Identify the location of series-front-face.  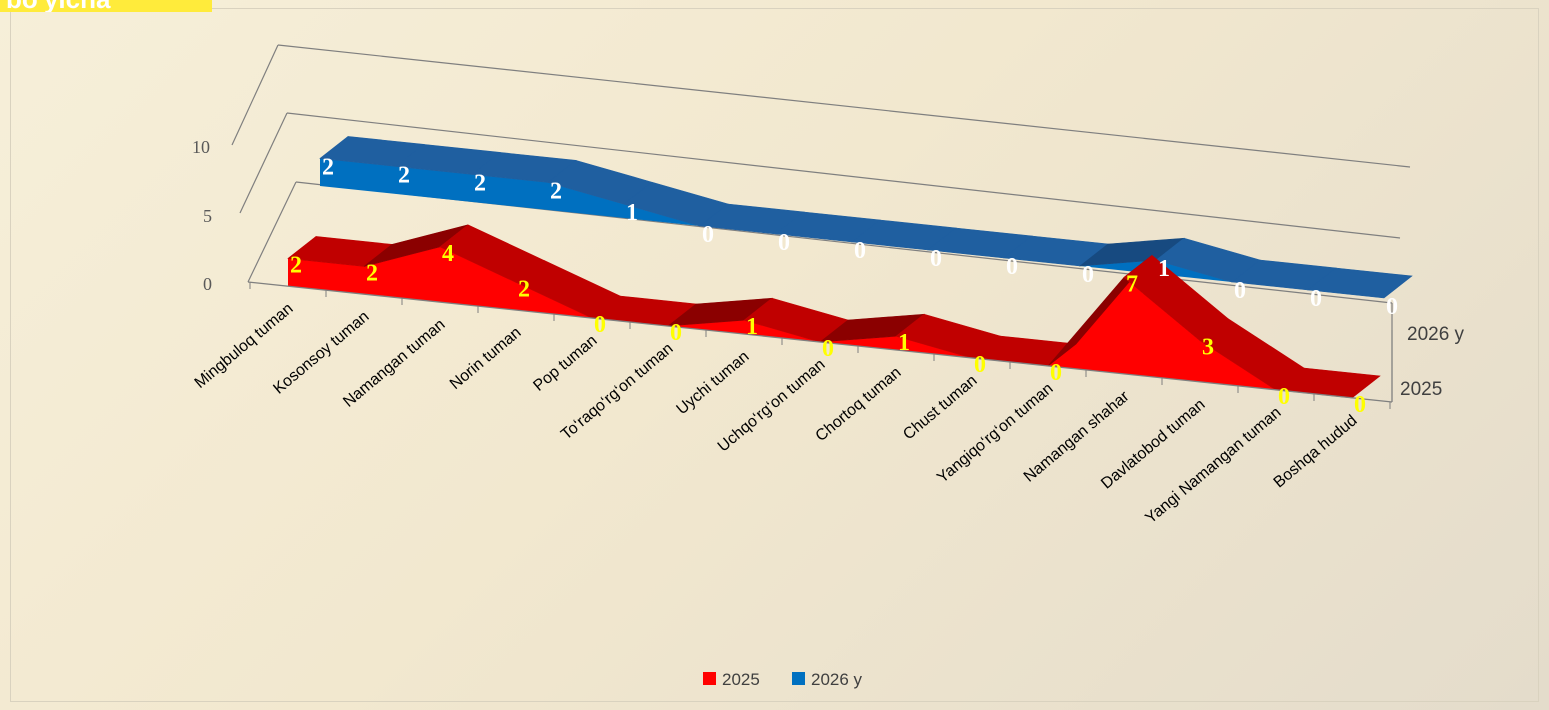
(820, 322).